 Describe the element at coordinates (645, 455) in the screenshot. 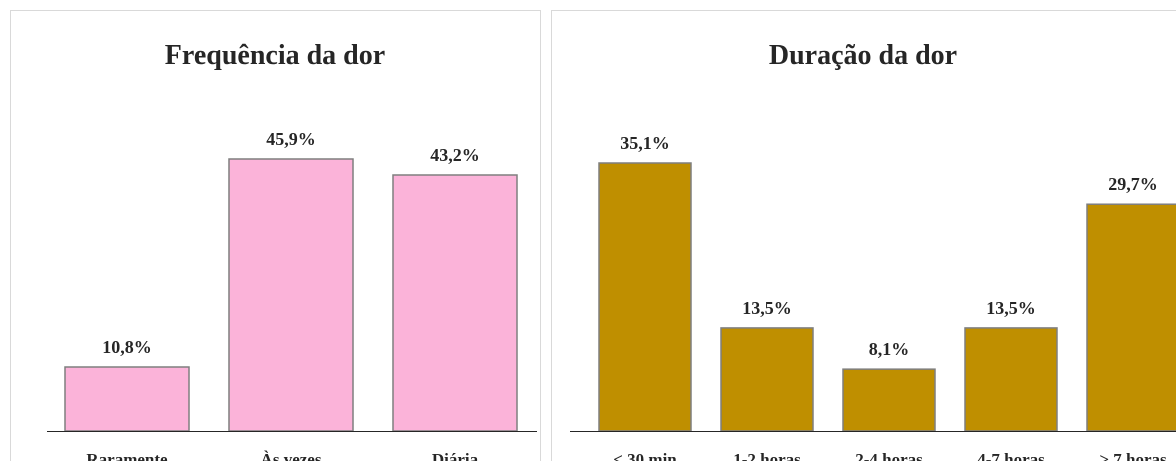

I see `x-tick-label: < 30 min` at that location.